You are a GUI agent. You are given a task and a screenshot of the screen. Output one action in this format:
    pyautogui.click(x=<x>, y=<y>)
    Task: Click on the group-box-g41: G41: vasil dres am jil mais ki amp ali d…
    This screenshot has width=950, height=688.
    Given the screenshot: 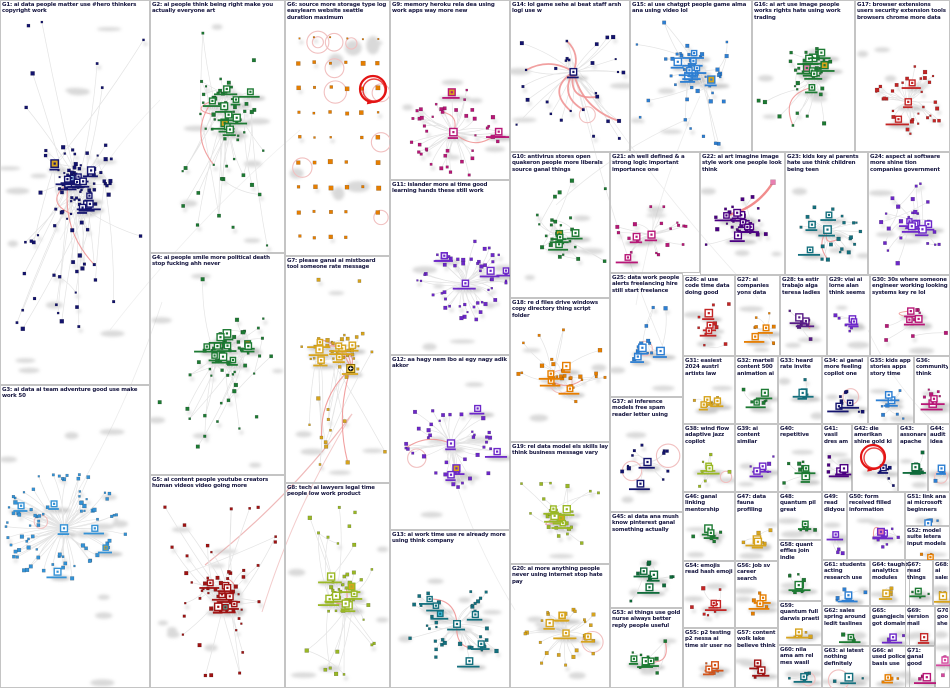 What is the action you would take?
    pyautogui.click(x=837, y=458)
    